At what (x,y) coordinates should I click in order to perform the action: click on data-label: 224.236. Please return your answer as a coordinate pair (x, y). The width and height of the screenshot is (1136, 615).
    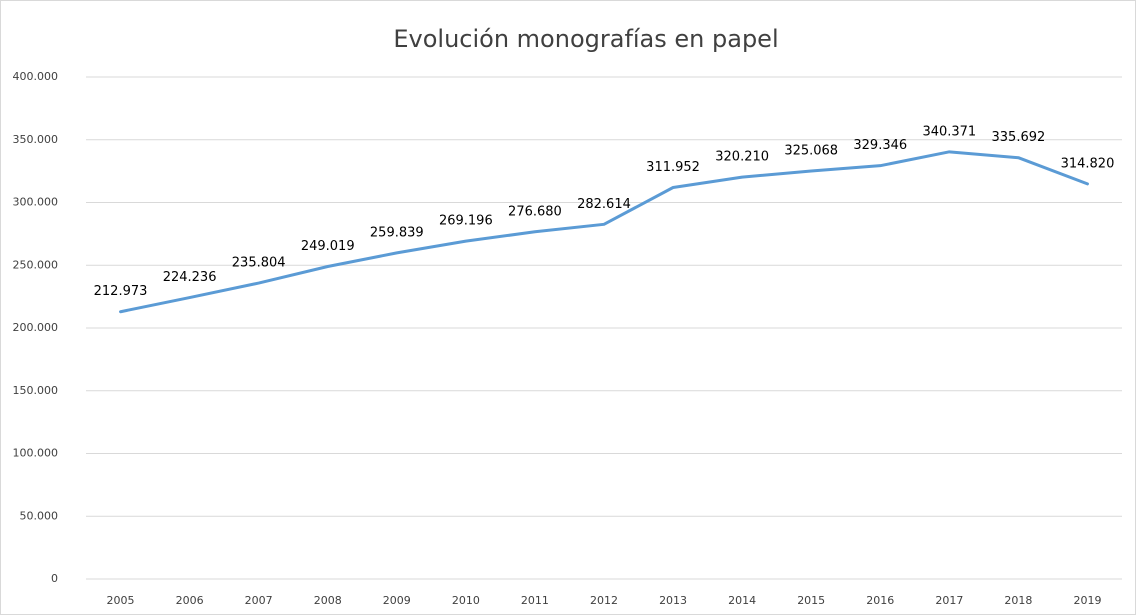
    Looking at the image, I should click on (190, 277).